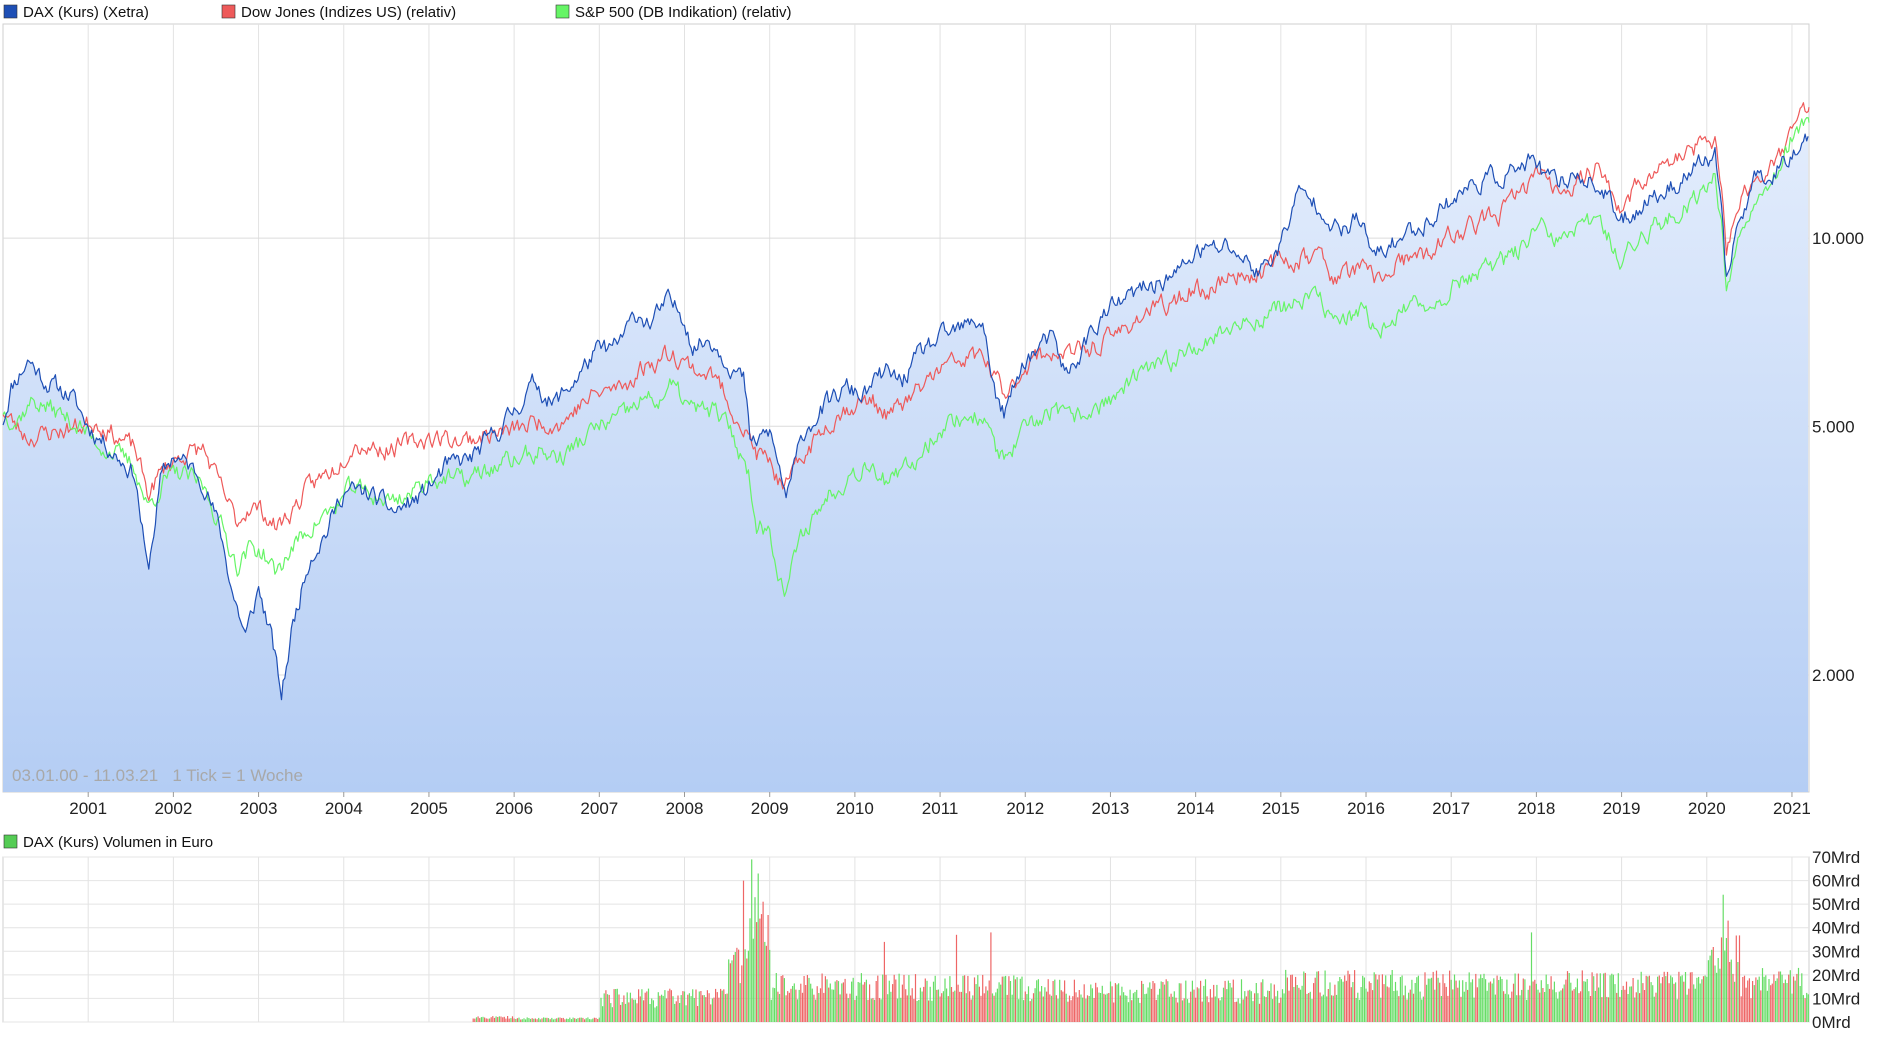 This screenshot has width=1880, height=1042. What do you see at coordinates (673, 12) in the screenshot?
I see `legend-entry-sp500: S&P 500 (DB Indikation) (relativ)` at bounding box center [673, 12].